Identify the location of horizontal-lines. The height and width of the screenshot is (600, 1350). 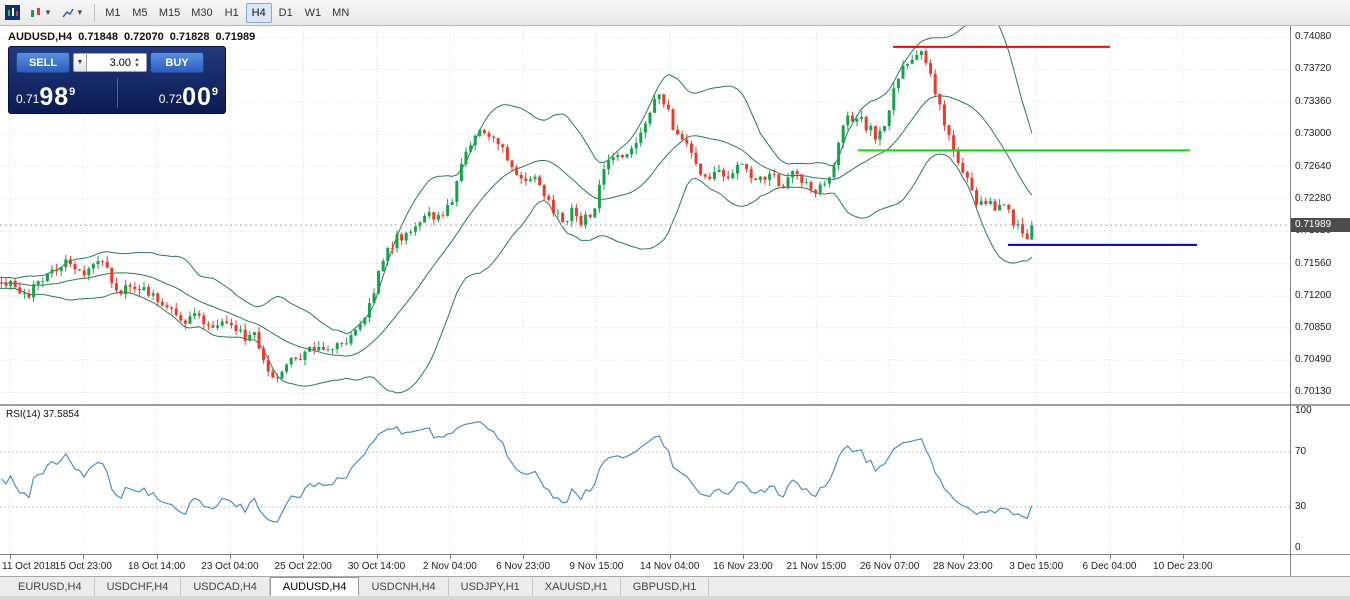
(1027, 145).